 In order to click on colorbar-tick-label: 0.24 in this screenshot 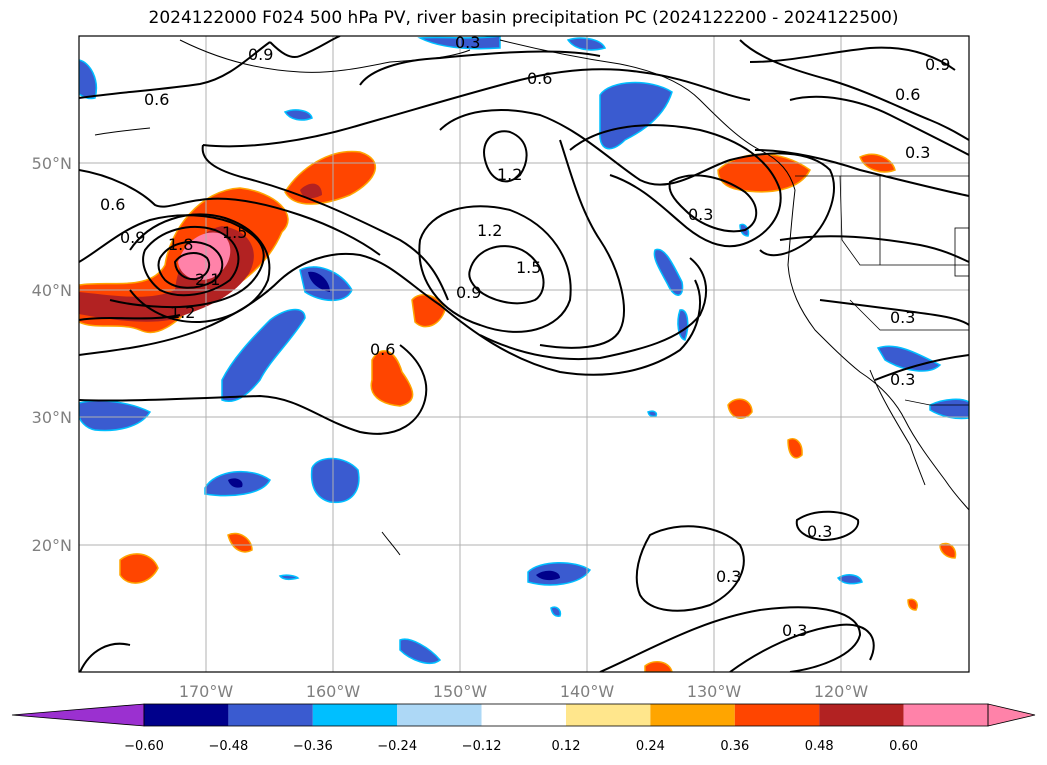, I will do `click(650, 746)`.